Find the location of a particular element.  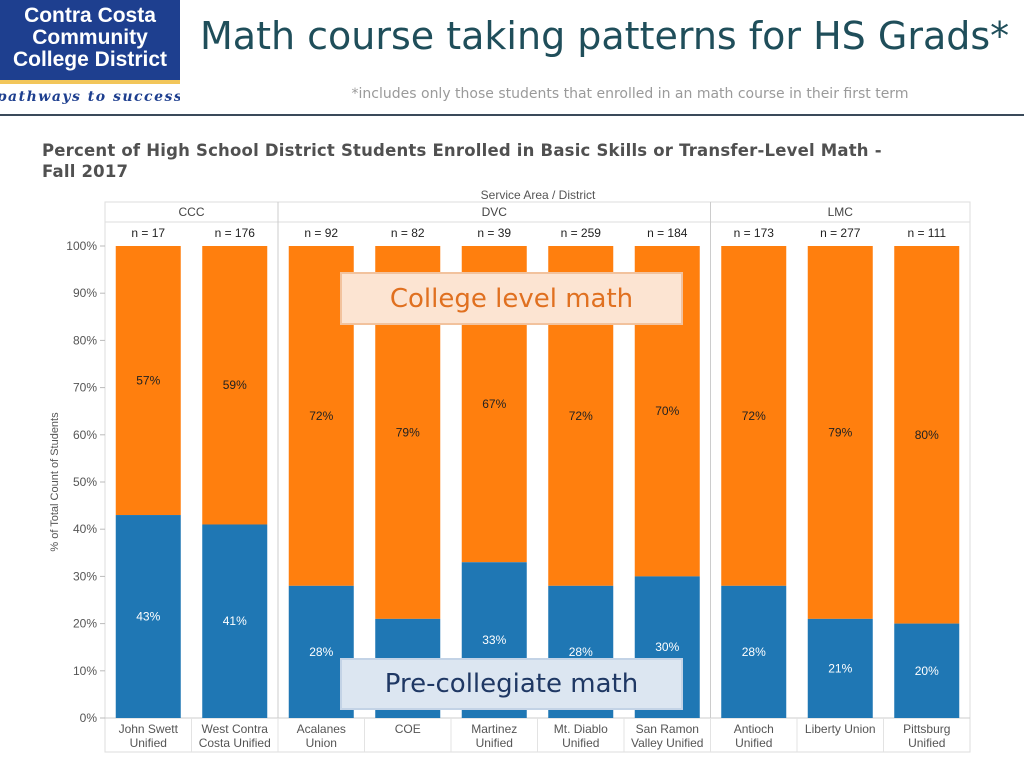

n-label: n = 82 is located at coordinates (408, 233).